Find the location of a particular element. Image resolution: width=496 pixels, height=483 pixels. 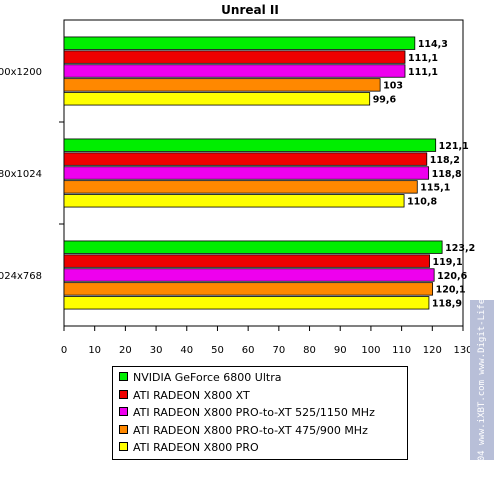

x-tick-label: 90 is located at coordinates (340, 350).